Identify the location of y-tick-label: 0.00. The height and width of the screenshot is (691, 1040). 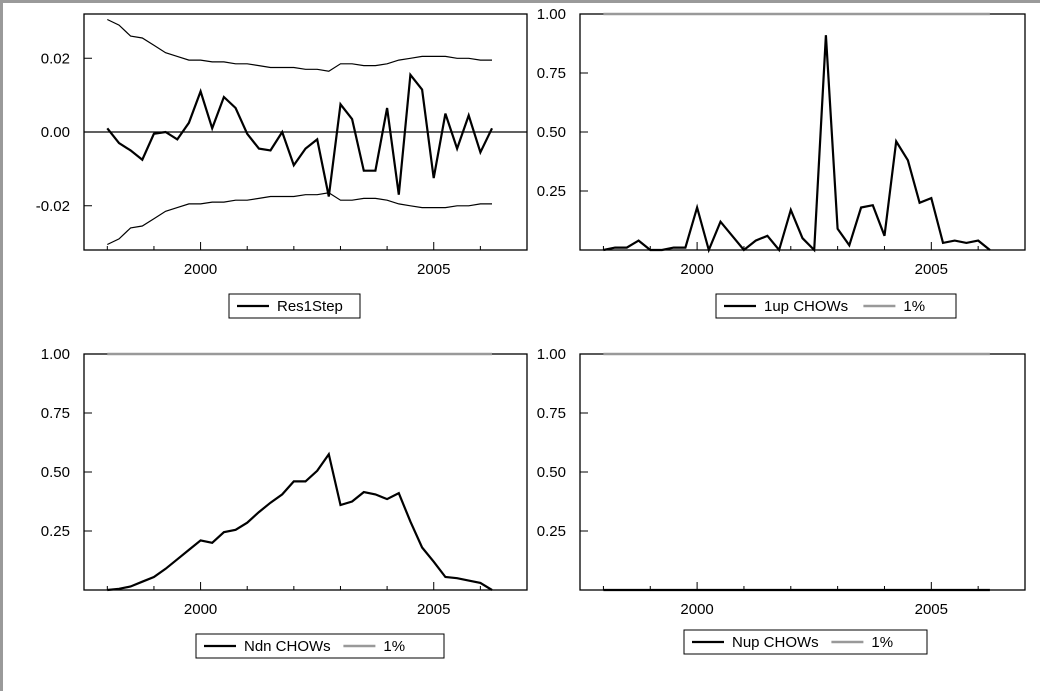
(55, 132).